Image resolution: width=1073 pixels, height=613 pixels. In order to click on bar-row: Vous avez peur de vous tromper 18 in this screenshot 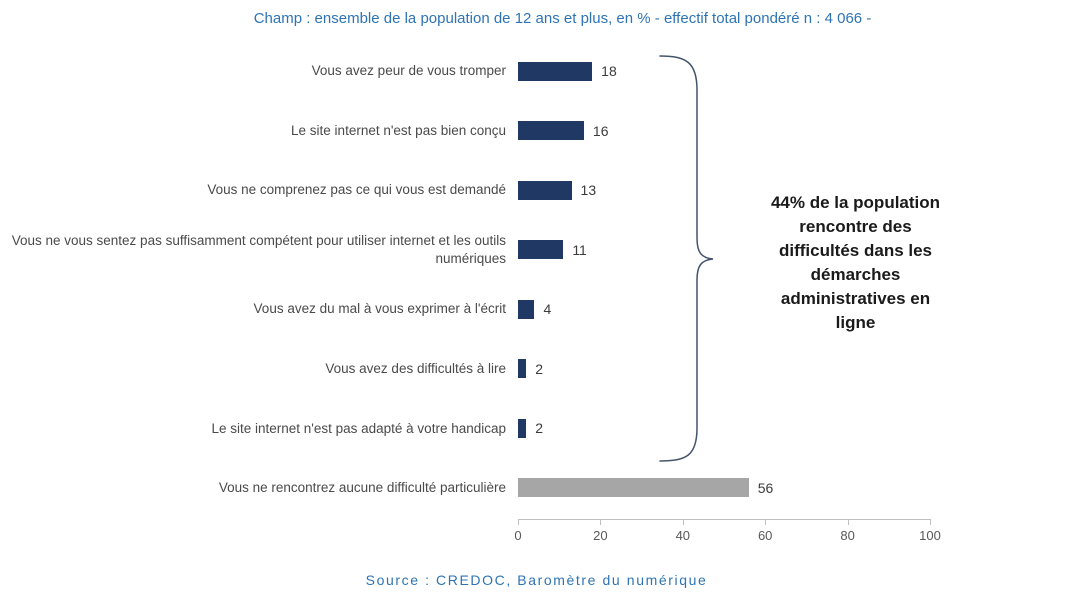, I will do `click(536, 71)`.